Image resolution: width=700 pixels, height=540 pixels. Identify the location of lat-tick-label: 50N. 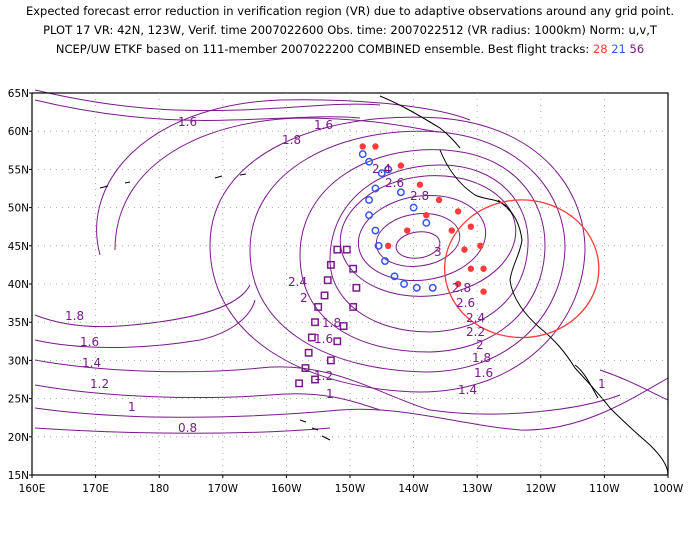
(18, 209).